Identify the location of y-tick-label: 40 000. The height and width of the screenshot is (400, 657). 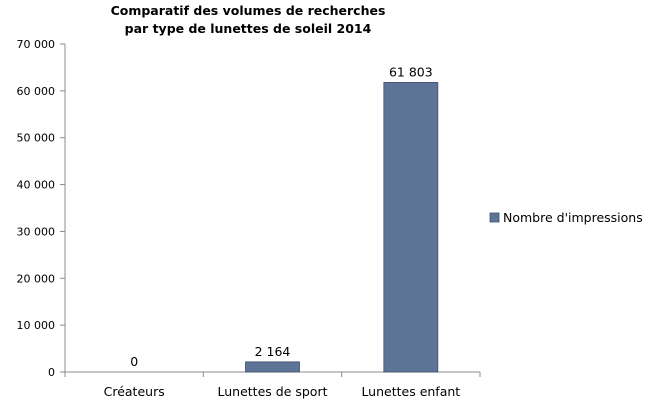
(36, 185).